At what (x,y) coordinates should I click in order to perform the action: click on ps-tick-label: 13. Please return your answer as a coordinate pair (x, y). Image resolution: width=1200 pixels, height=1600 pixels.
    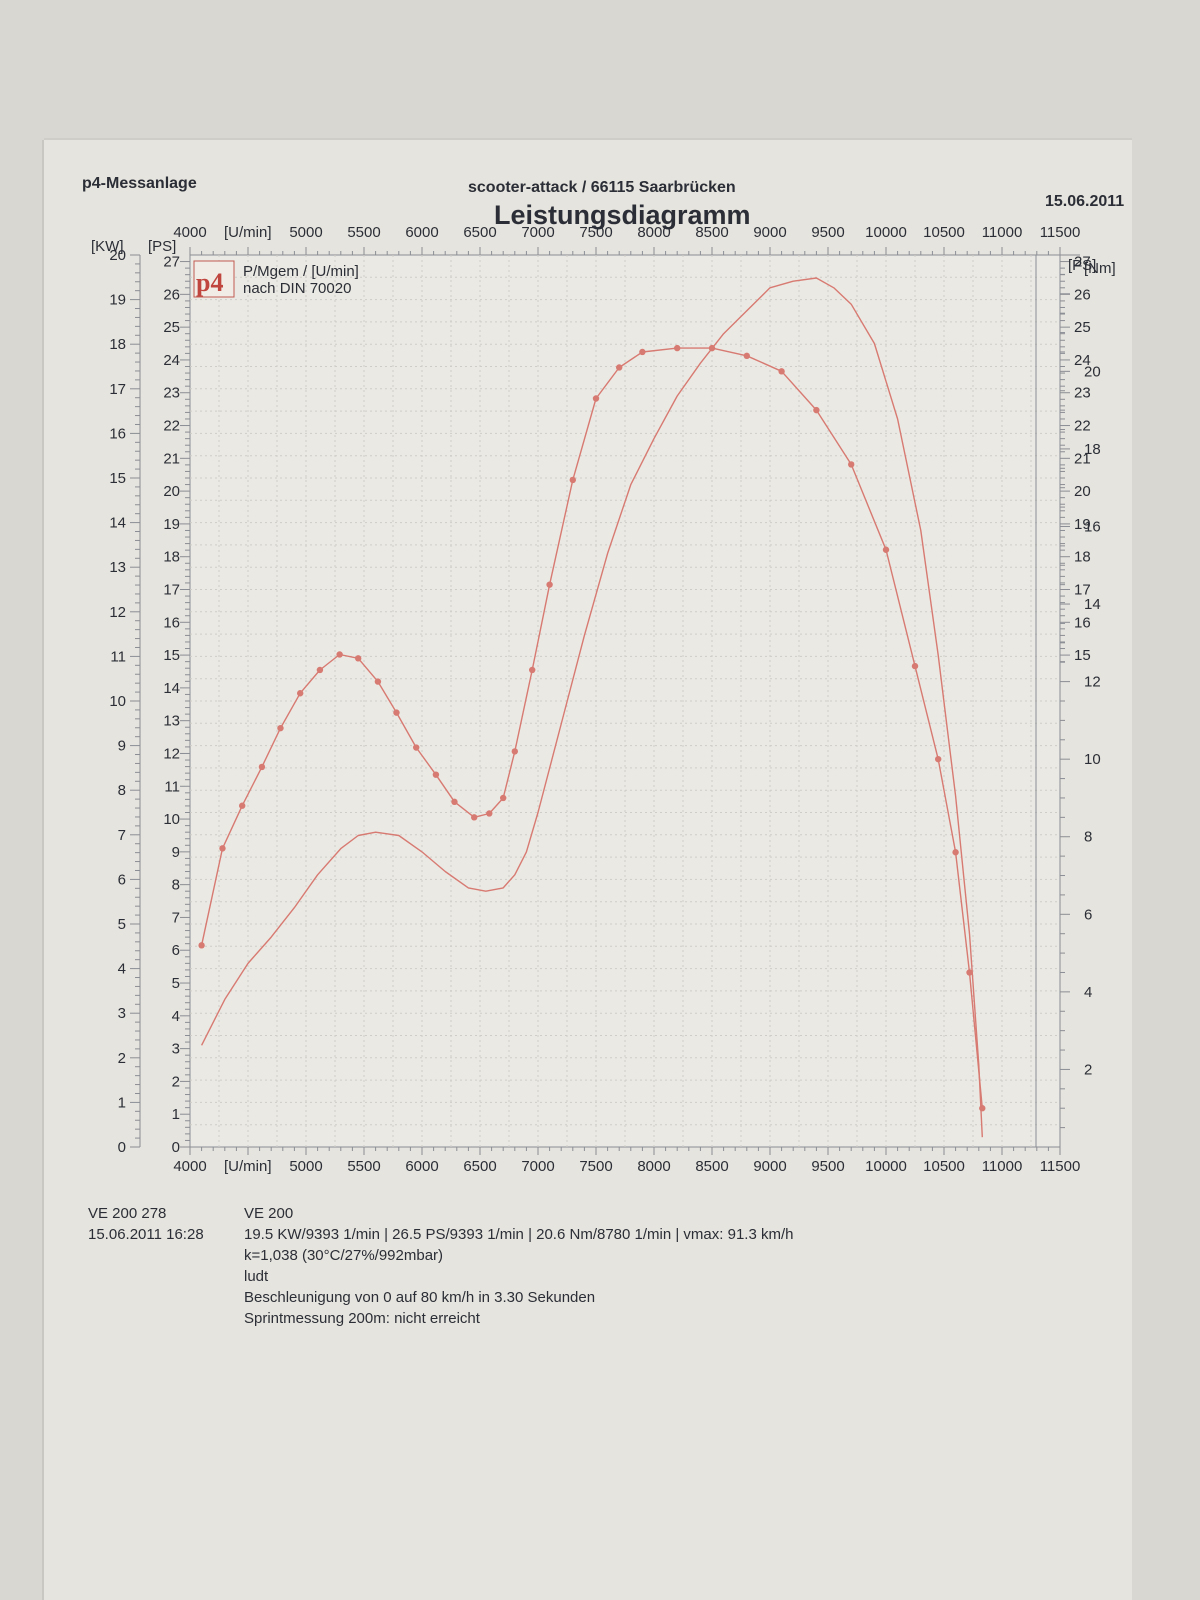
    Looking at the image, I should click on (171, 721).